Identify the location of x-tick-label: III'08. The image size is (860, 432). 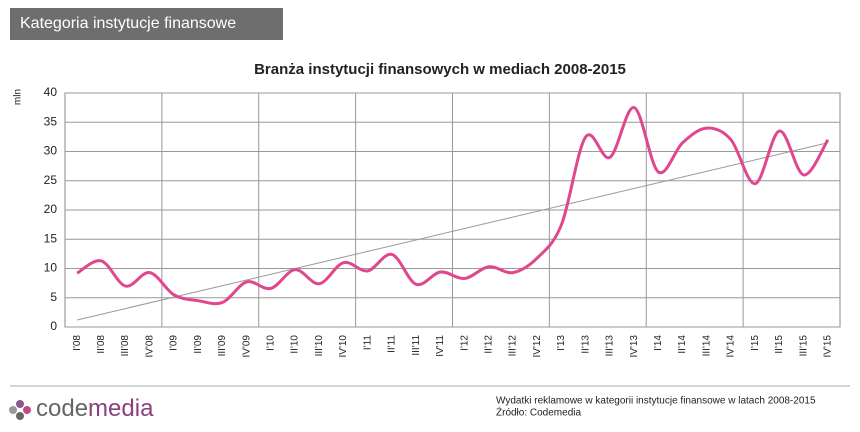
(125, 346).